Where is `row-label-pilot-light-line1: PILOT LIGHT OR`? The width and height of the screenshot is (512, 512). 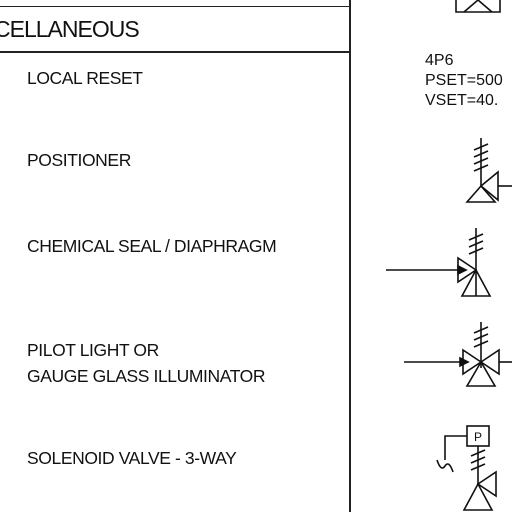 row-label-pilot-light-line1: PILOT LIGHT OR is located at coordinates (93, 350).